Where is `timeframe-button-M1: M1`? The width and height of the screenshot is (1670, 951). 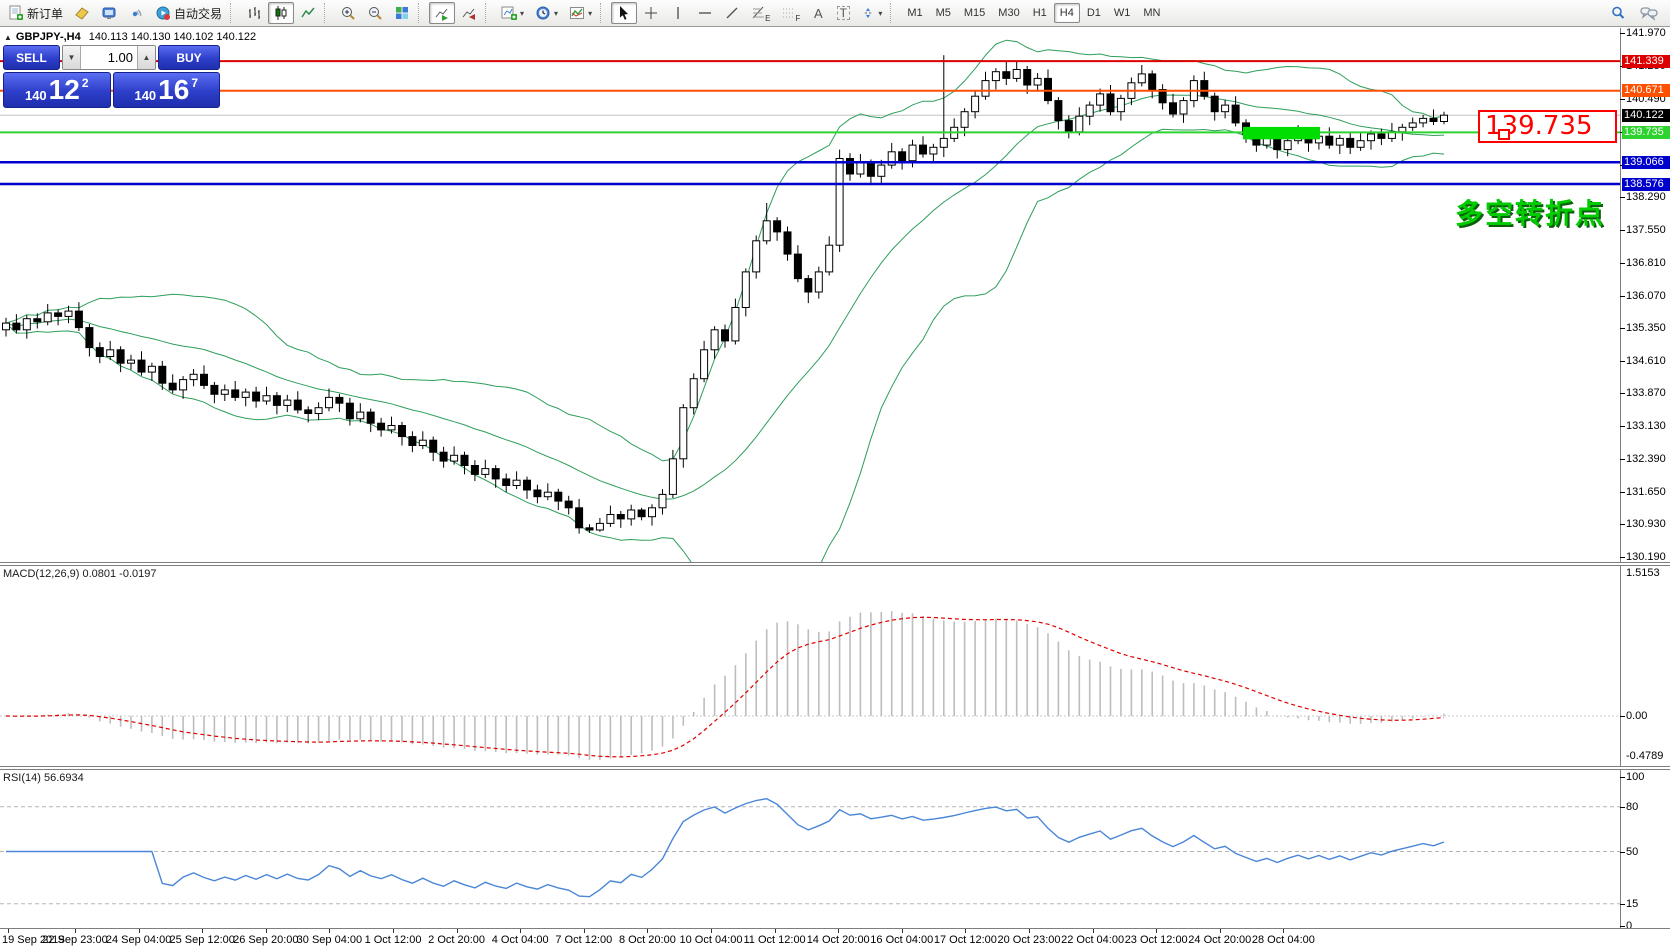
timeframe-button-M1: M1 is located at coordinates (914, 13).